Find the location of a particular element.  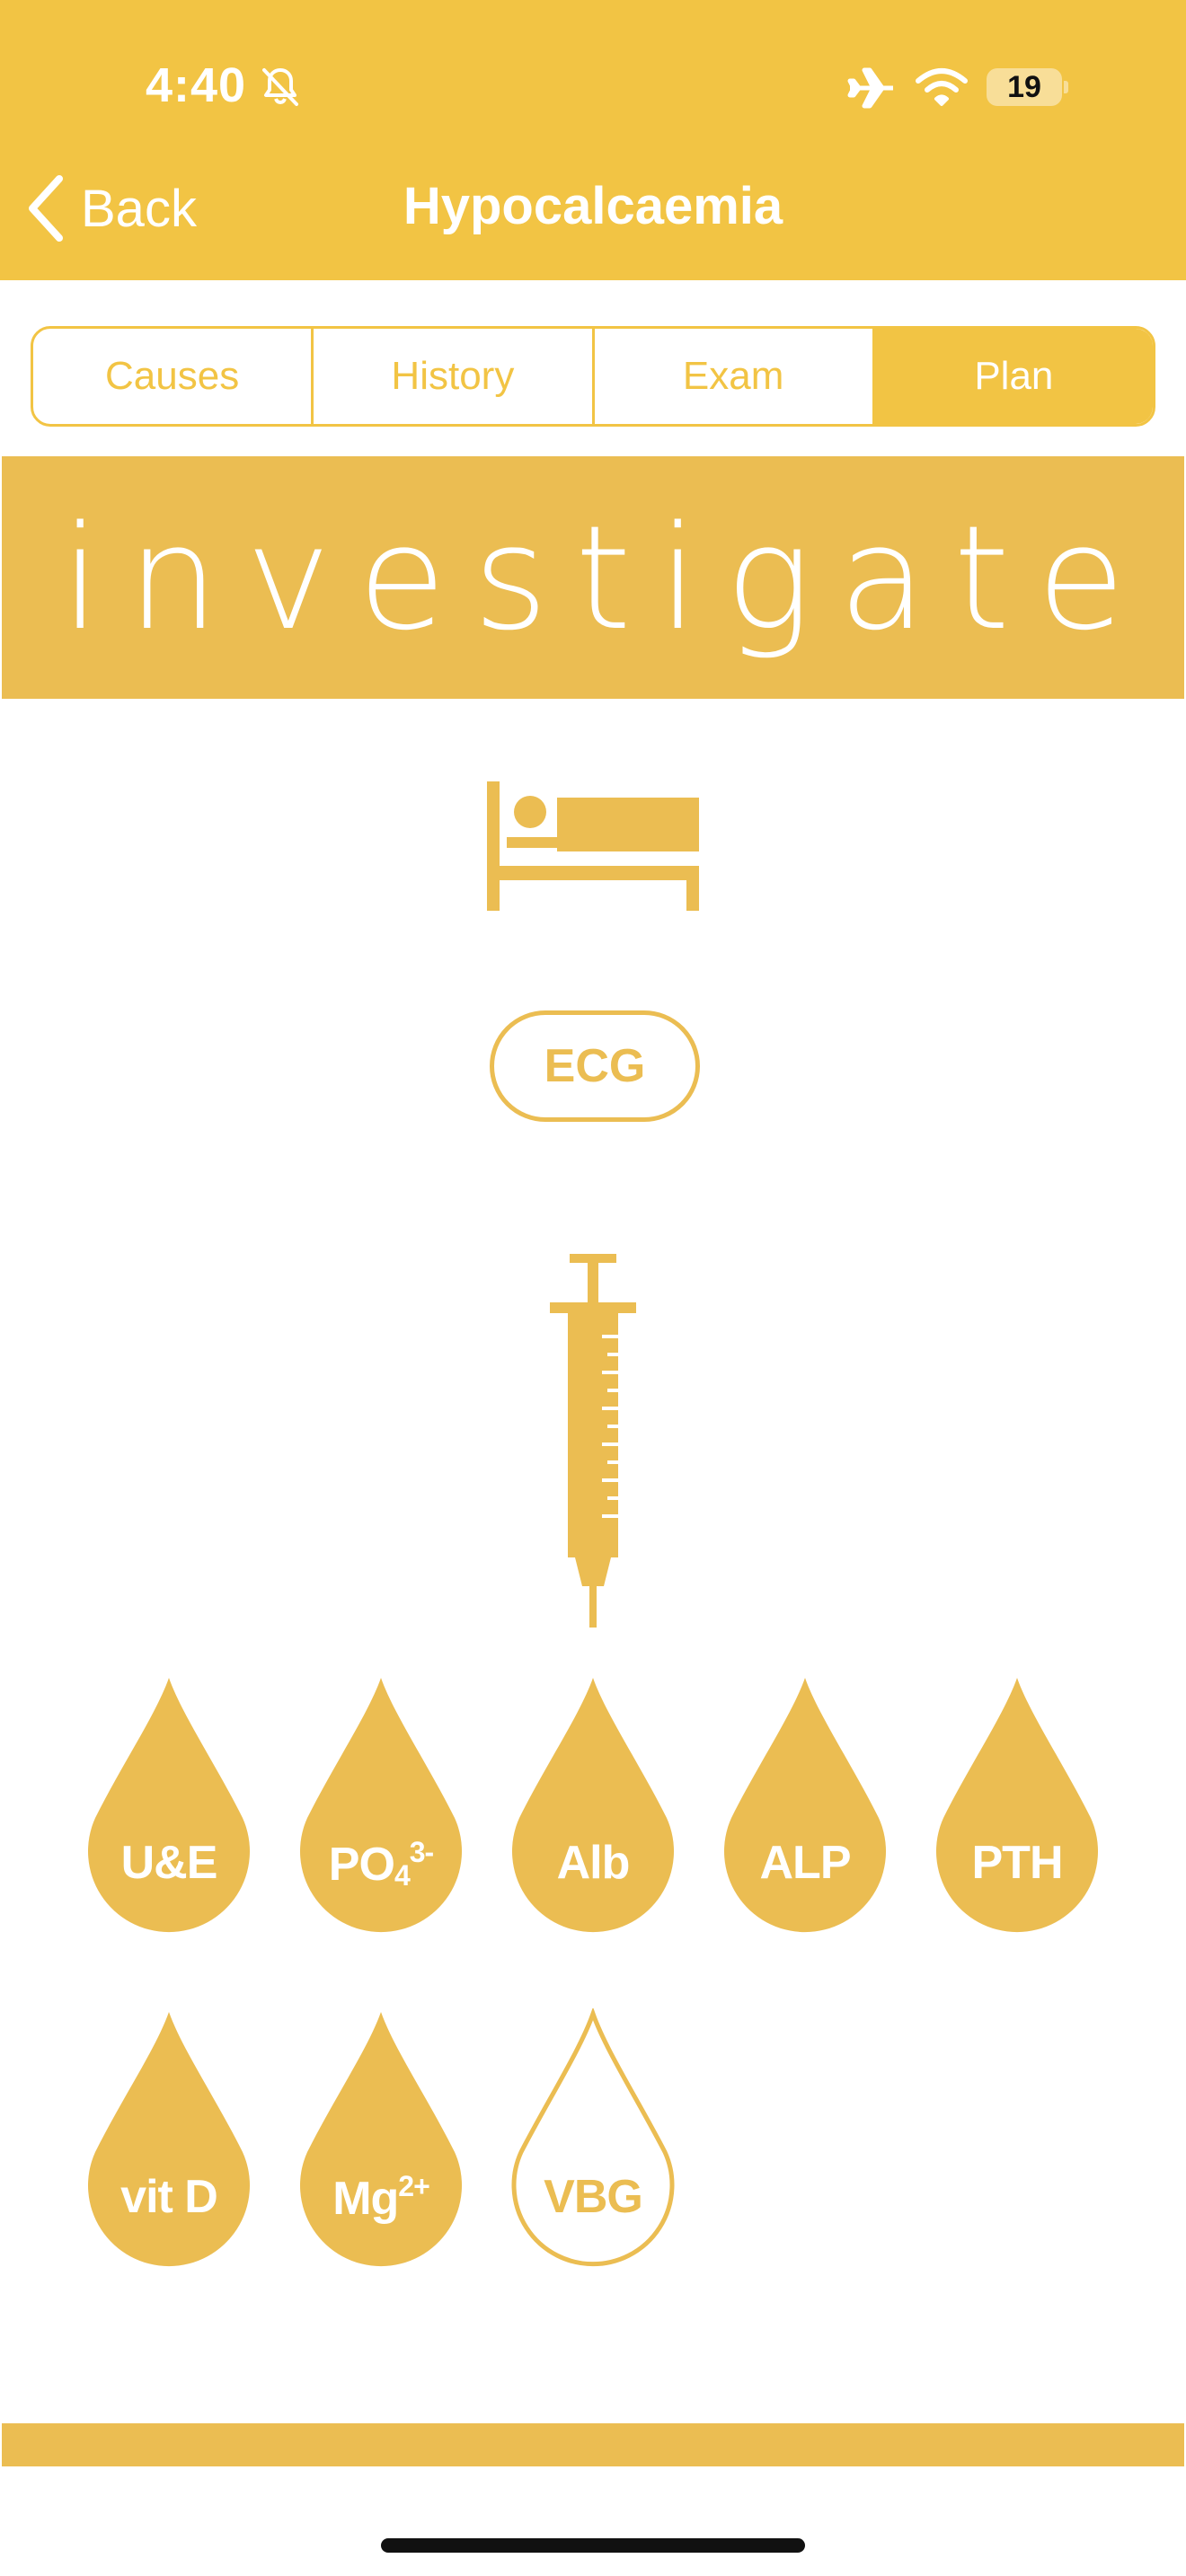

blood-test-label: Mg2+ is located at coordinates (381, 2197).